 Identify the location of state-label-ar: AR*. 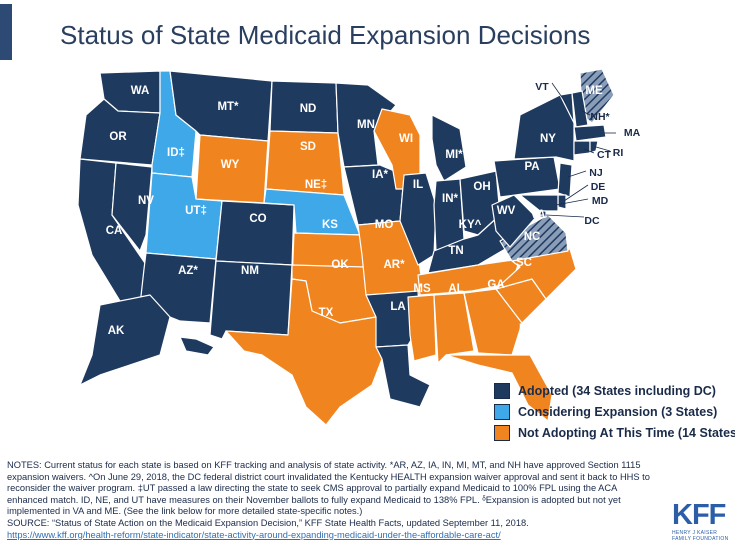
(394, 265).